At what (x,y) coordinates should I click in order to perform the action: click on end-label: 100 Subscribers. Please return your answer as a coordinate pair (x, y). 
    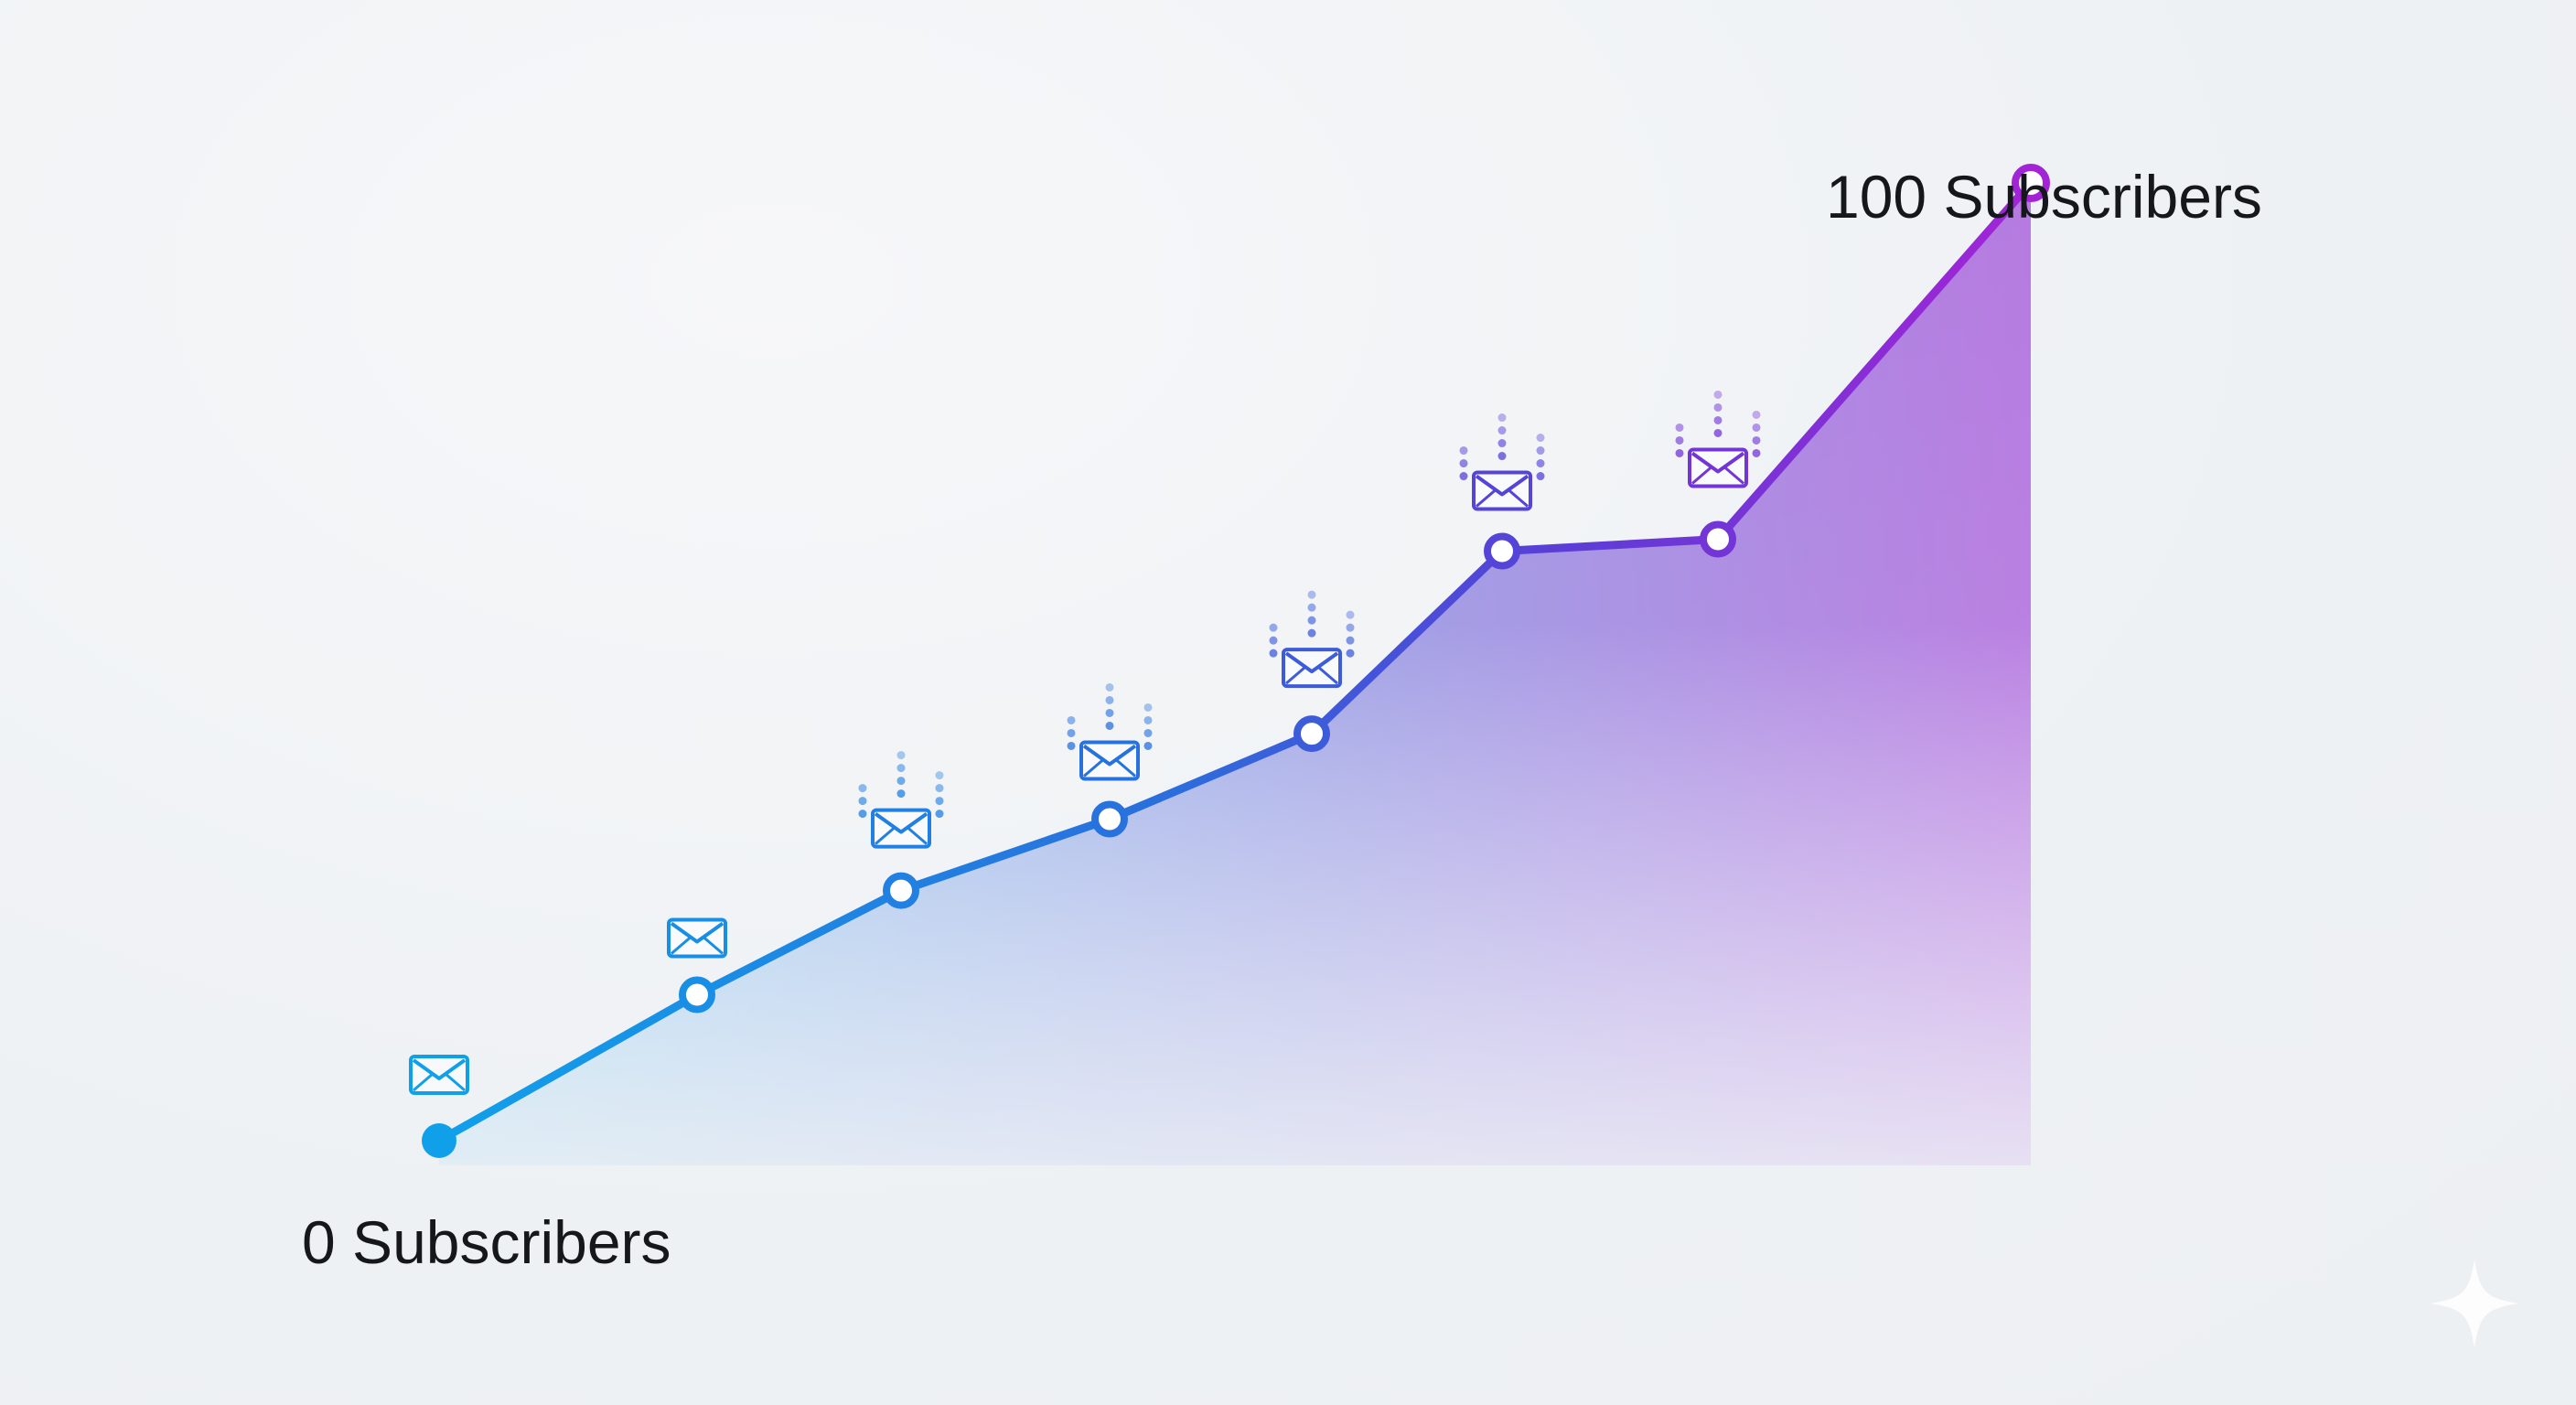
    Looking at the image, I should click on (2044, 197).